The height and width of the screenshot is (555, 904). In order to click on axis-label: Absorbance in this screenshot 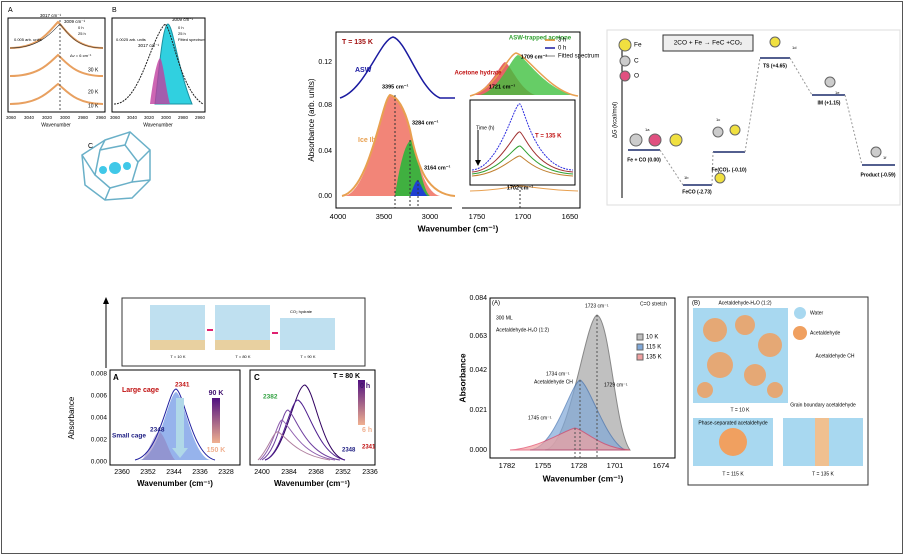, I will do `click(462, 377)`.